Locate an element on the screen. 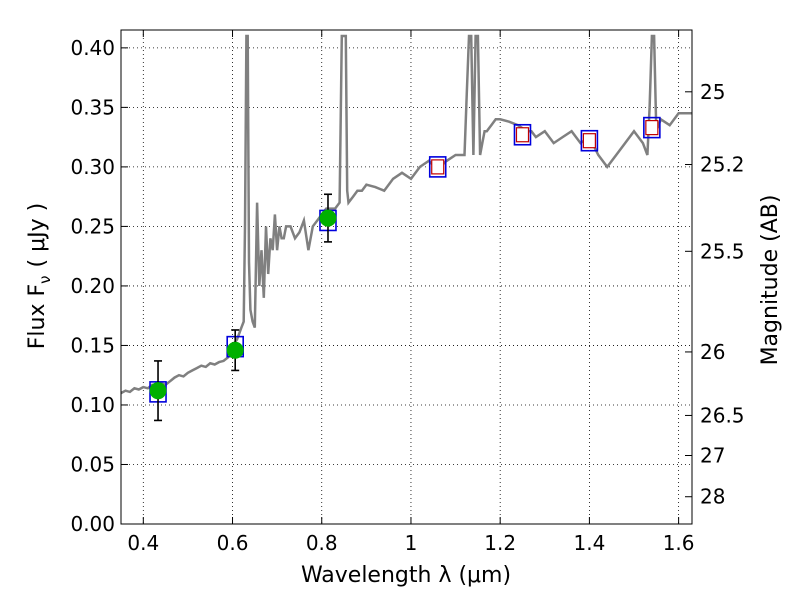  x-tick-label: 1.6 is located at coordinates (679, 543).